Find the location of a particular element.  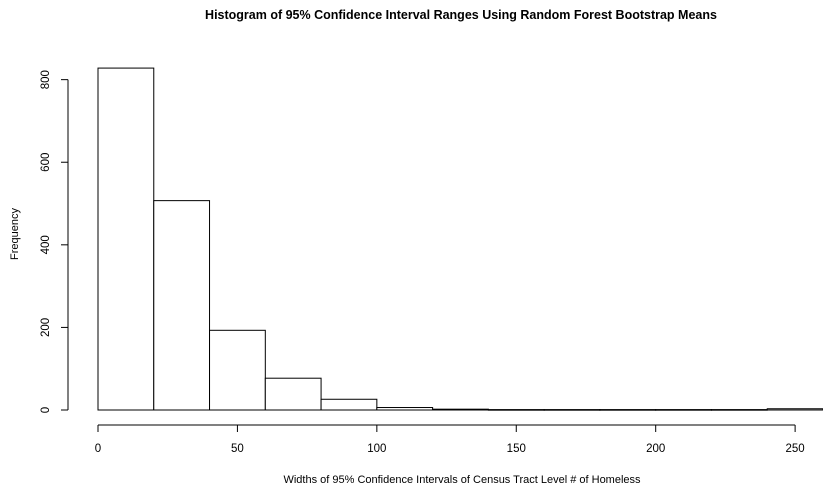

x-tick-label: 250 is located at coordinates (795, 449).